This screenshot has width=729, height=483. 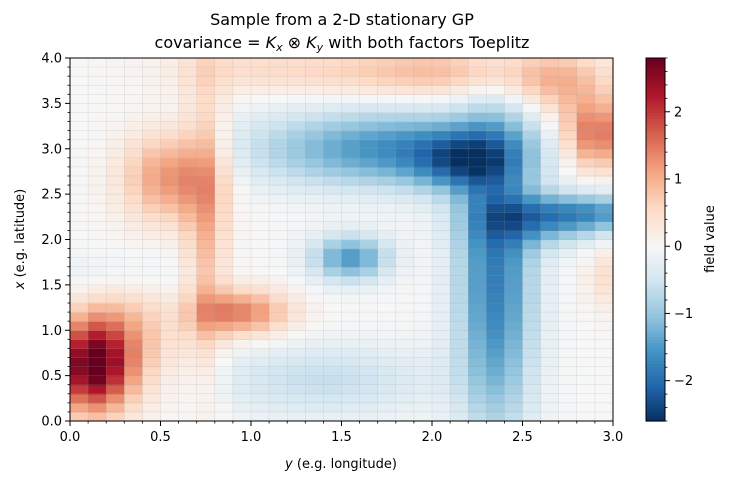 What do you see at coordinates (51, 59) in the screenshot?
I see `y-tick-label: 4.0` at bounding box center [51, 59].